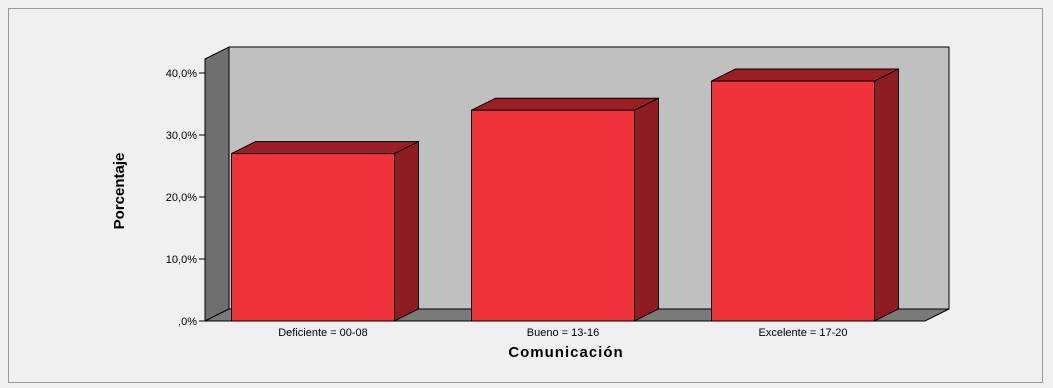  I want to click on x-tick-label: Deficiente = 00-08, so click(323, 333).